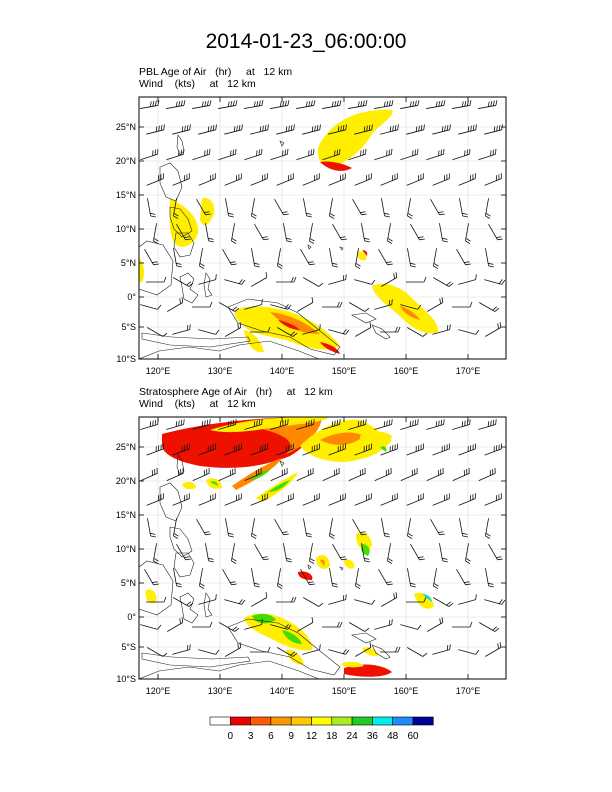 The height and width of the screenshot is (792, 612). Describe the element at coordinates (410, 313) in the screenshot. I see `pbl-plume-east-orange` at that location.